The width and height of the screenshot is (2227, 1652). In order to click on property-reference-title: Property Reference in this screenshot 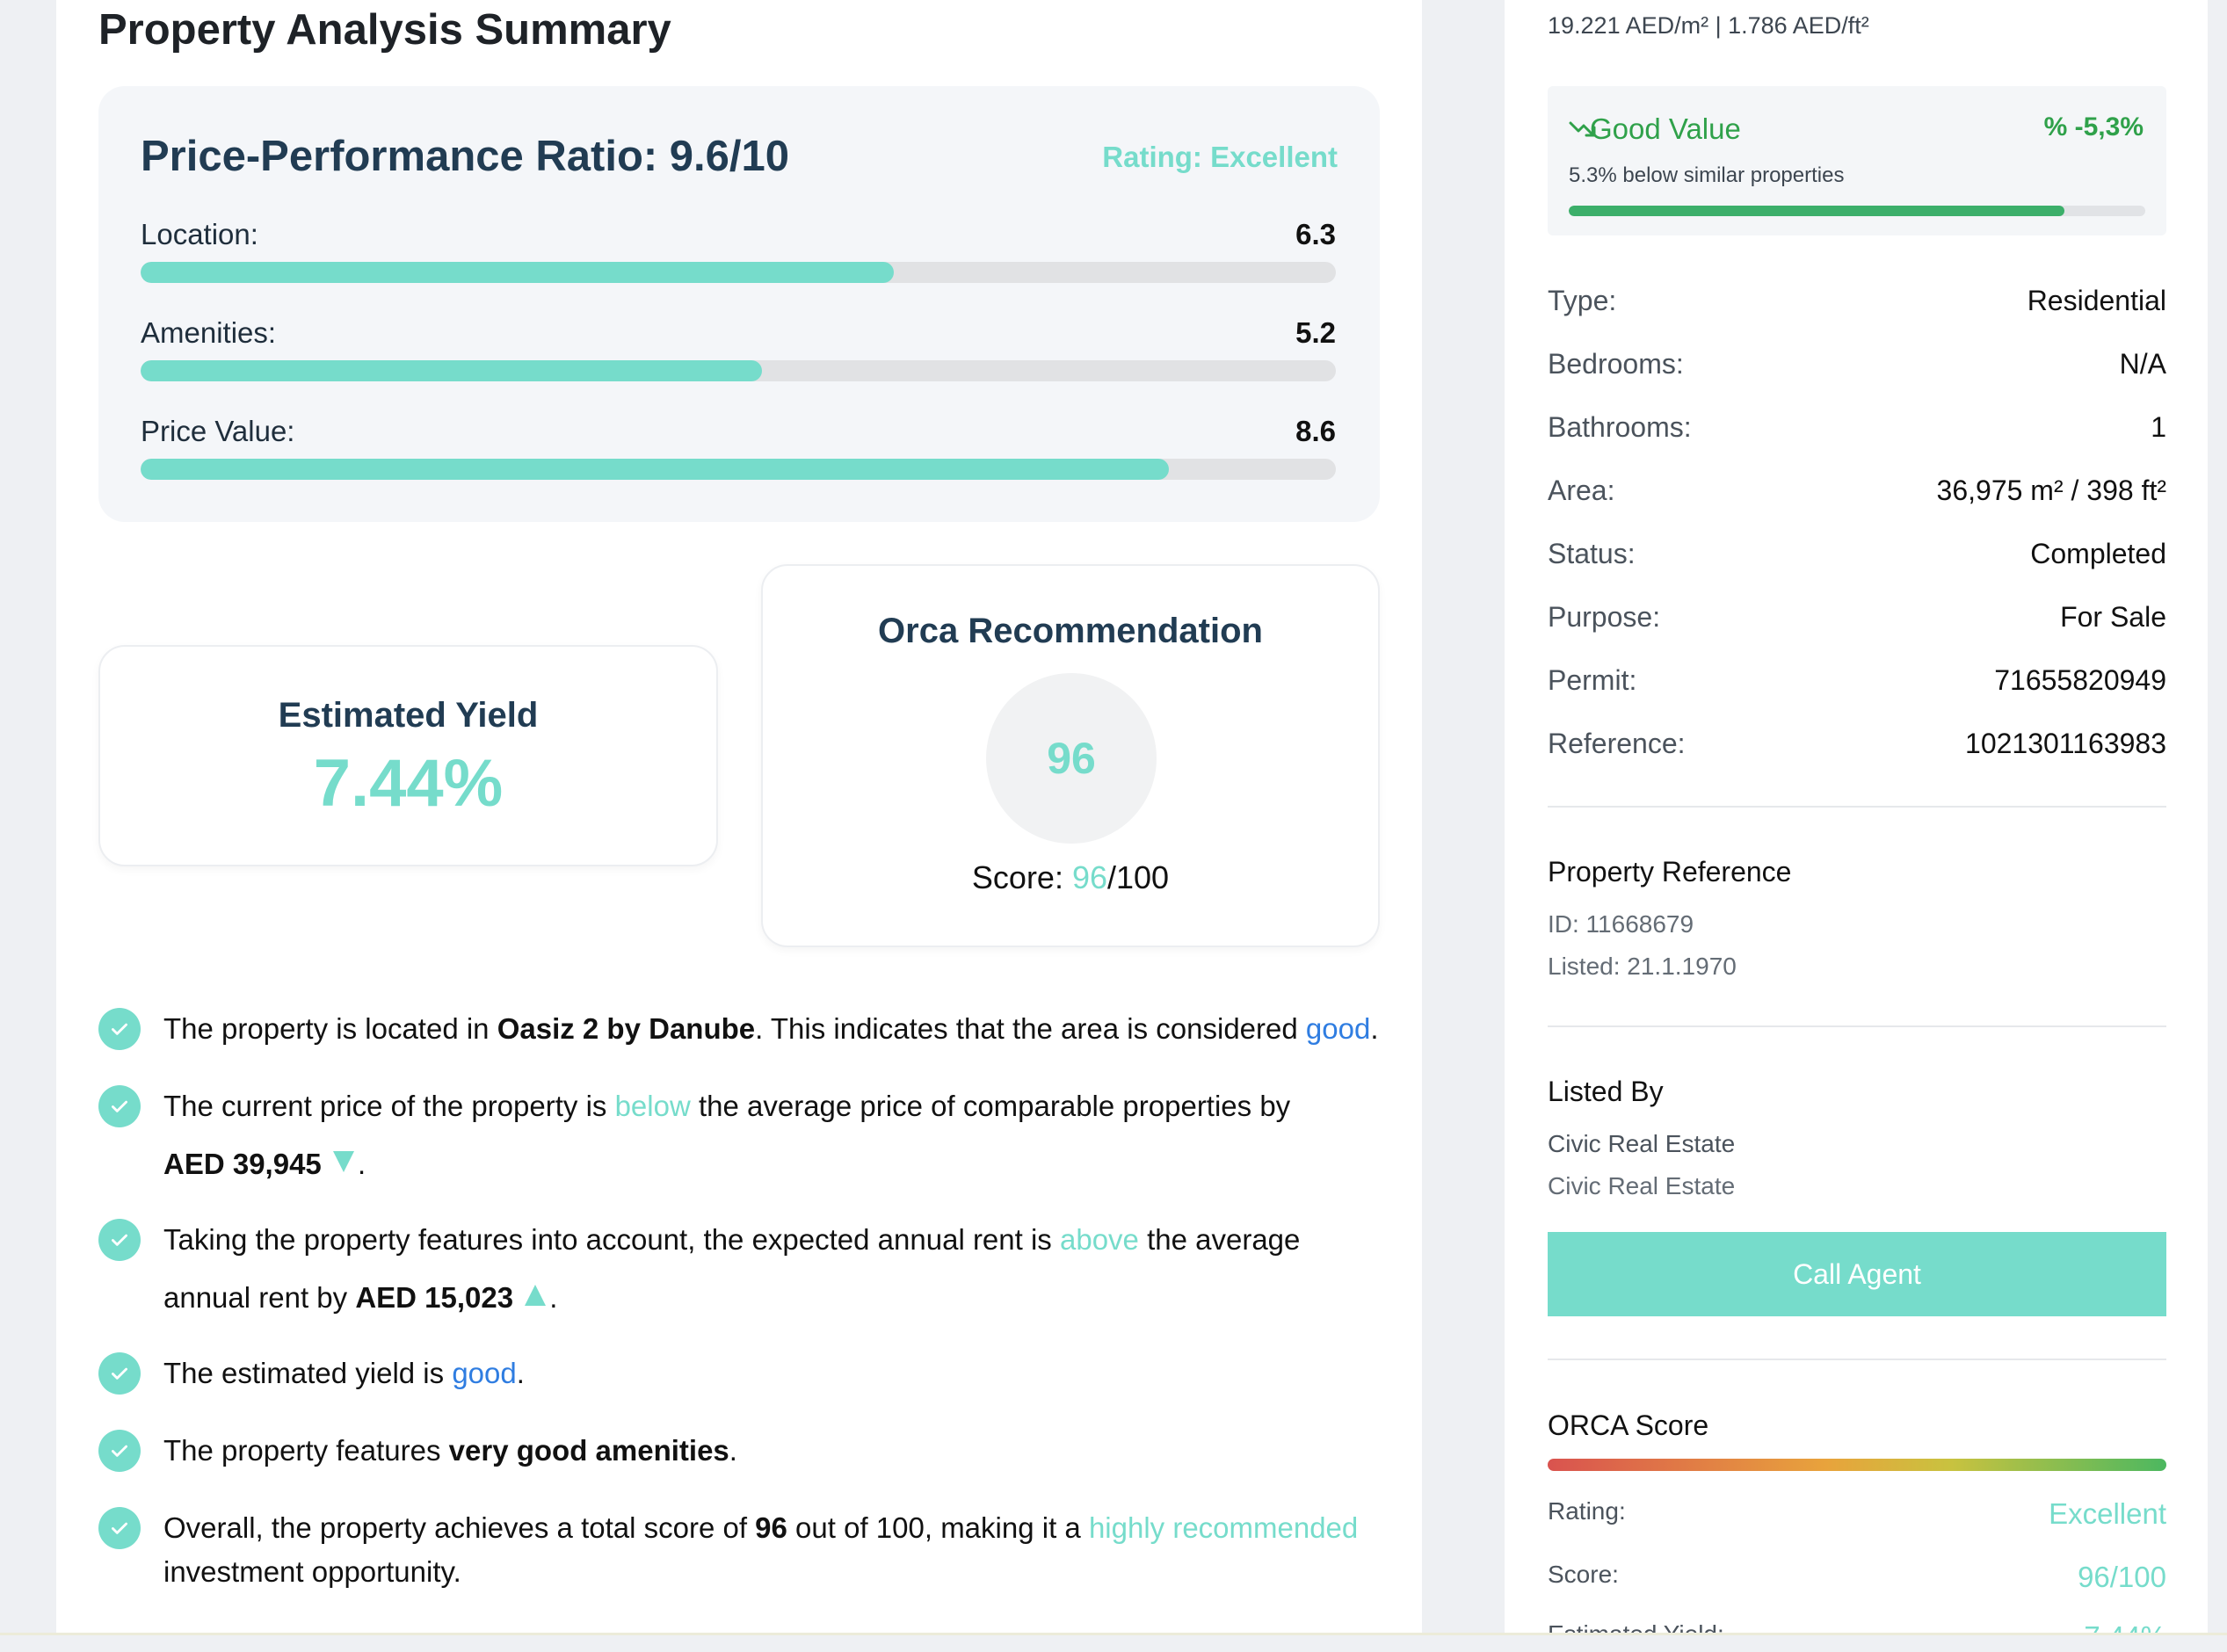, I will do `click(1670, 872)`.